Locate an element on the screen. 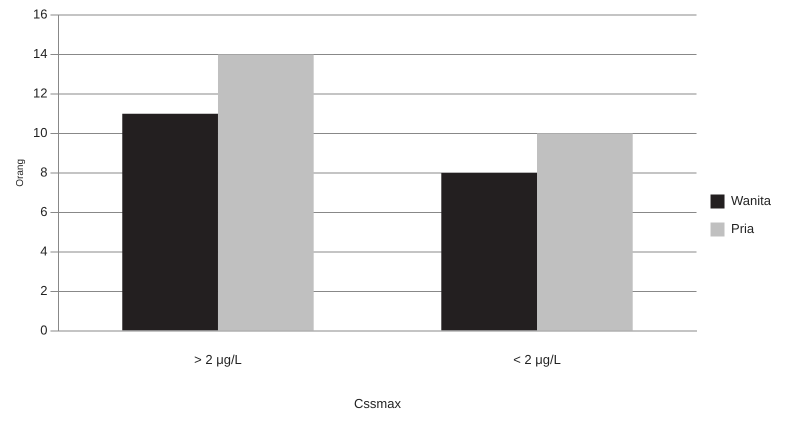 Image resolution: width=801 pixels, height=421 pixels. y-tick-label: 4 is located at coordinates (44, 250).